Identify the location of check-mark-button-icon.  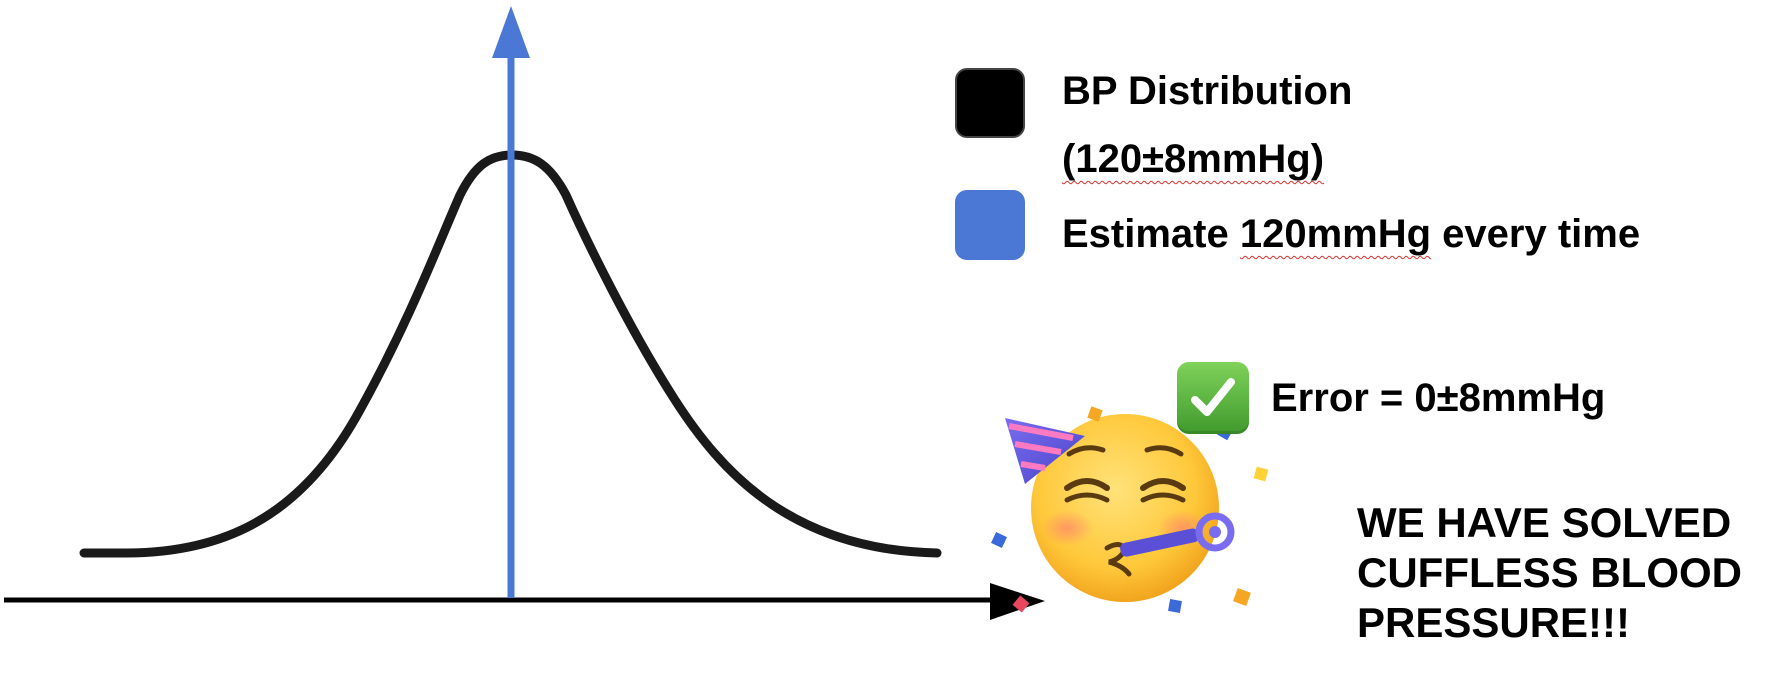
(1213, 398).